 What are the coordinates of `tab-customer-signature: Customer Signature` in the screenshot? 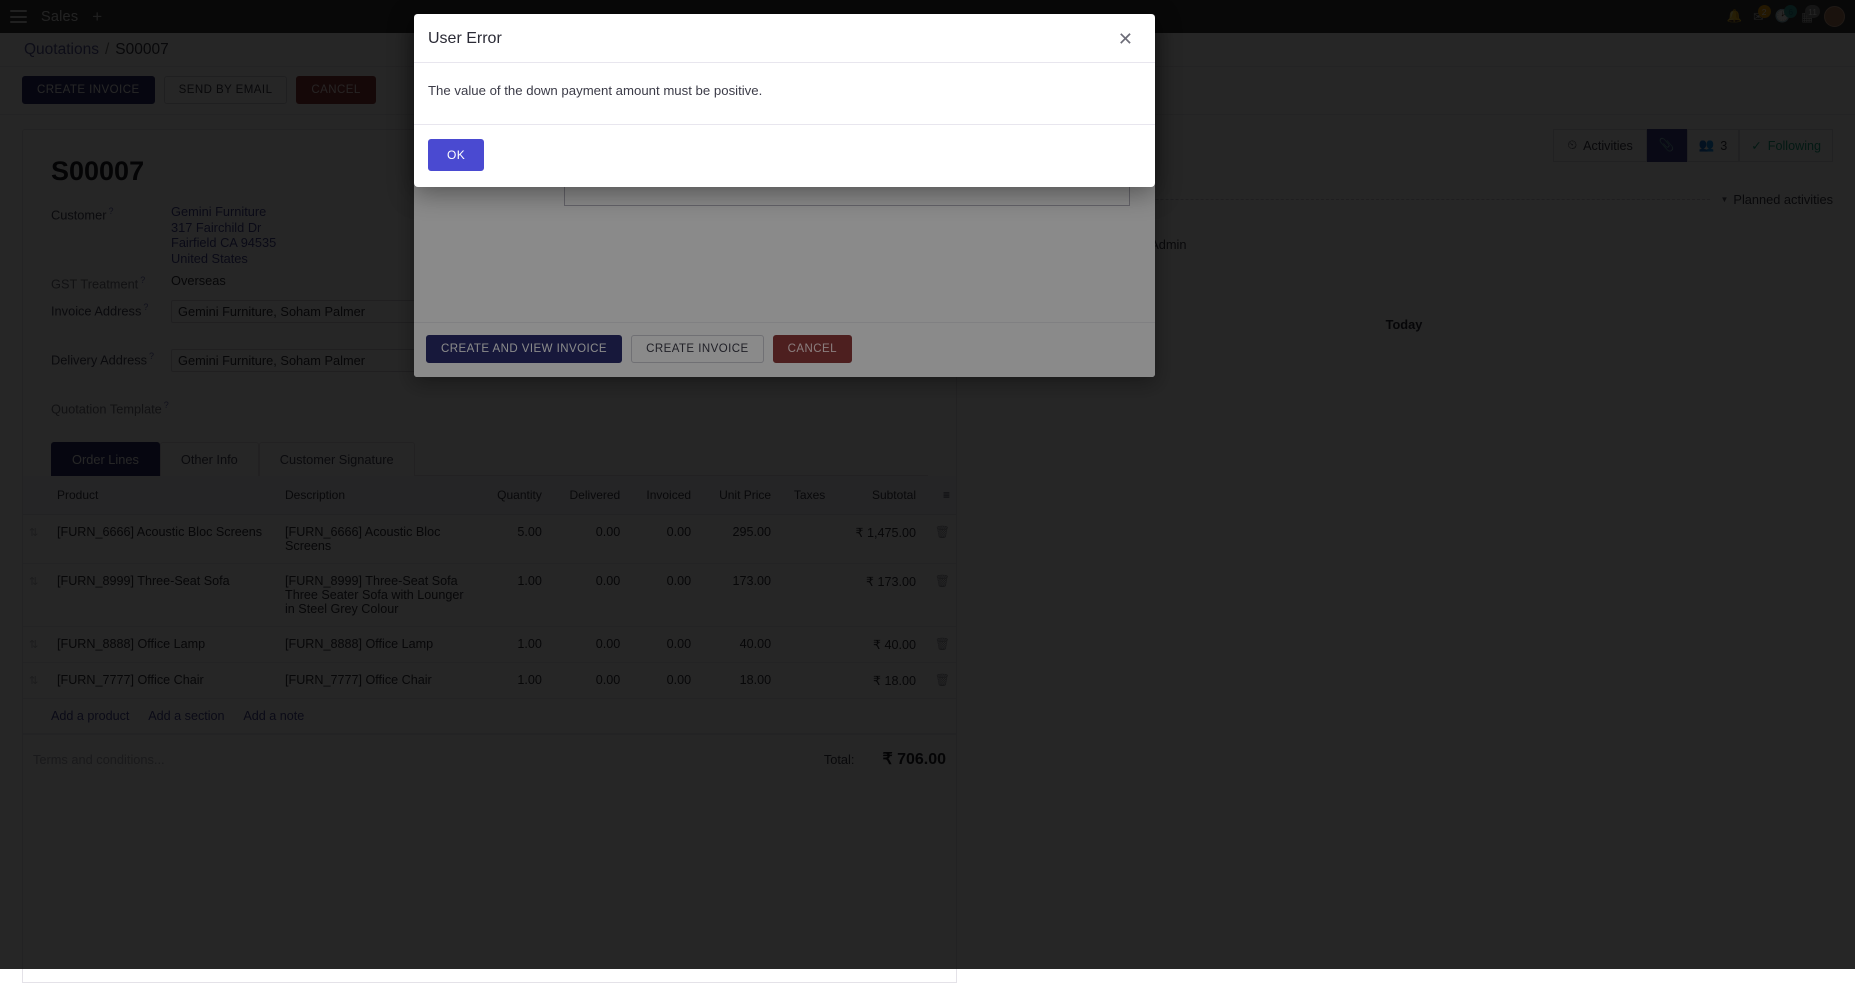 It's located at (337, 459).